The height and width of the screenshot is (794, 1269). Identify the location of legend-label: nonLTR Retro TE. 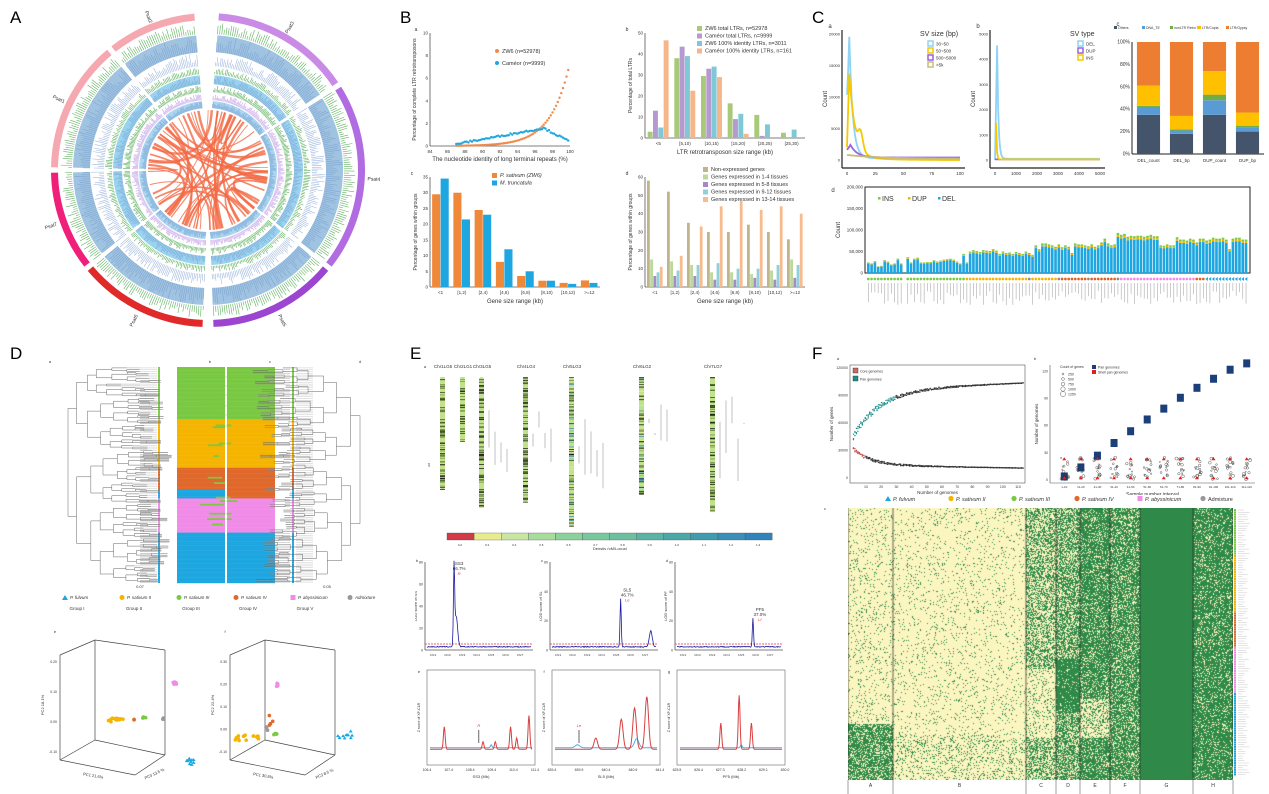
(1188, 28).